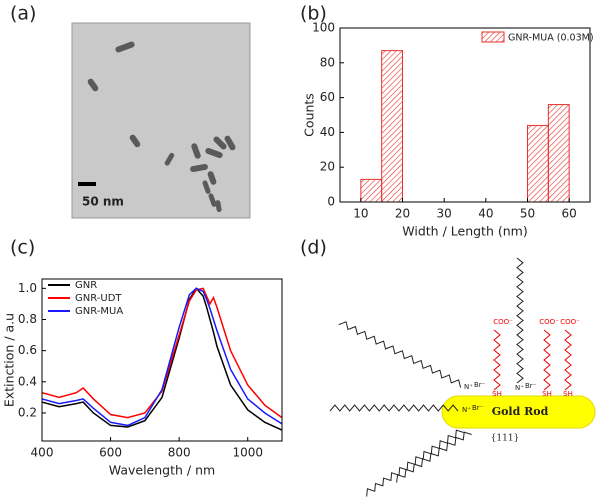 This screenshot has height=504, width=600. Describe the element at coordinates (23, 14) in the screenshot. I see `panel-label: (a)` at that location.